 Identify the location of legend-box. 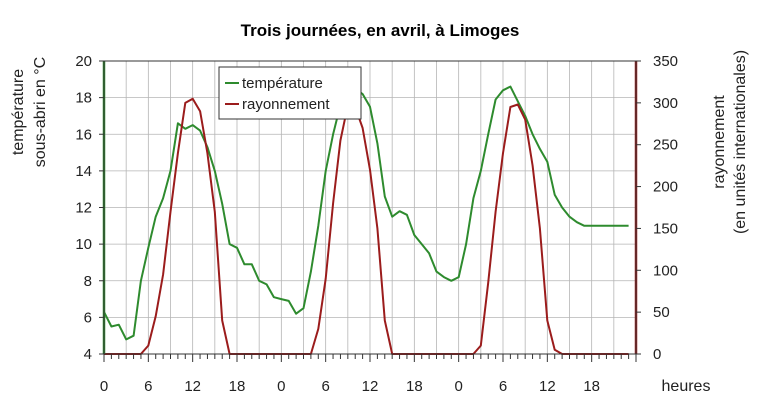
(290, 93).